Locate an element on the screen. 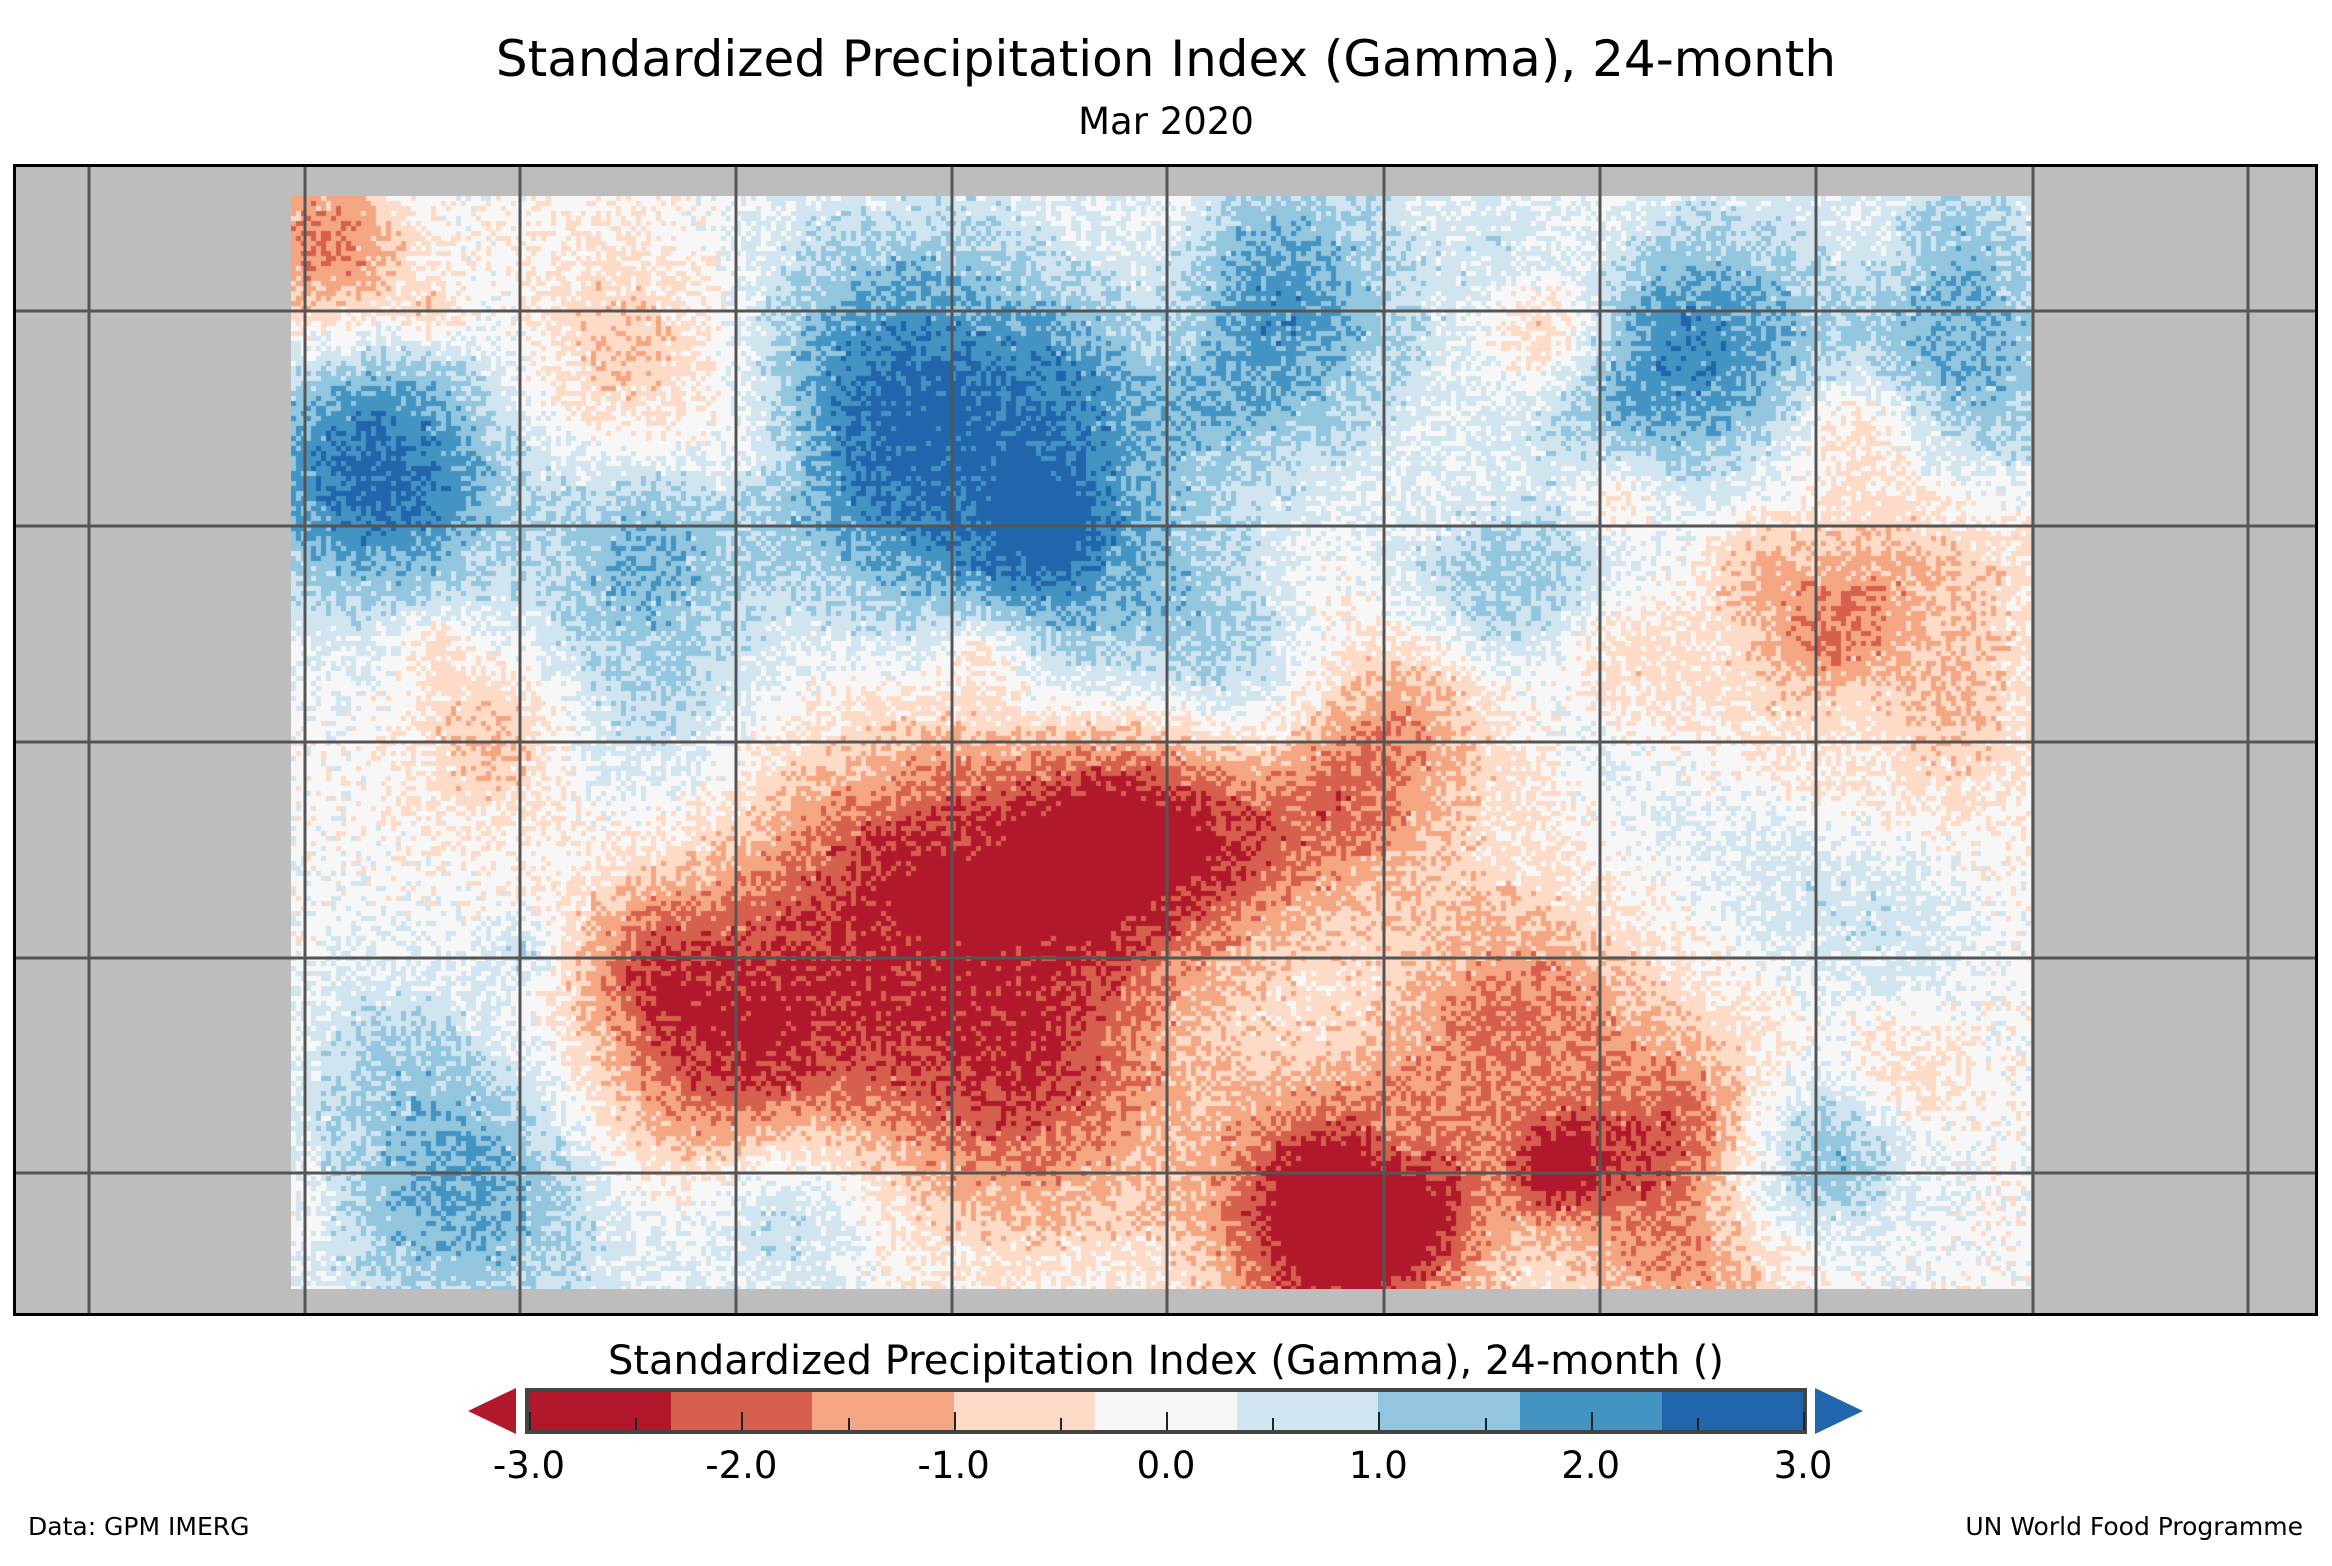  colorbar-tick-label: -1.0 is located at coordinates (953, 1465).